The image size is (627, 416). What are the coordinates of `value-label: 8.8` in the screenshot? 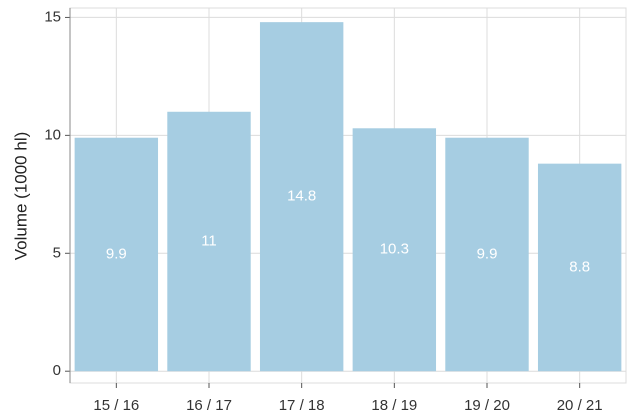 It's located at (579, 266).